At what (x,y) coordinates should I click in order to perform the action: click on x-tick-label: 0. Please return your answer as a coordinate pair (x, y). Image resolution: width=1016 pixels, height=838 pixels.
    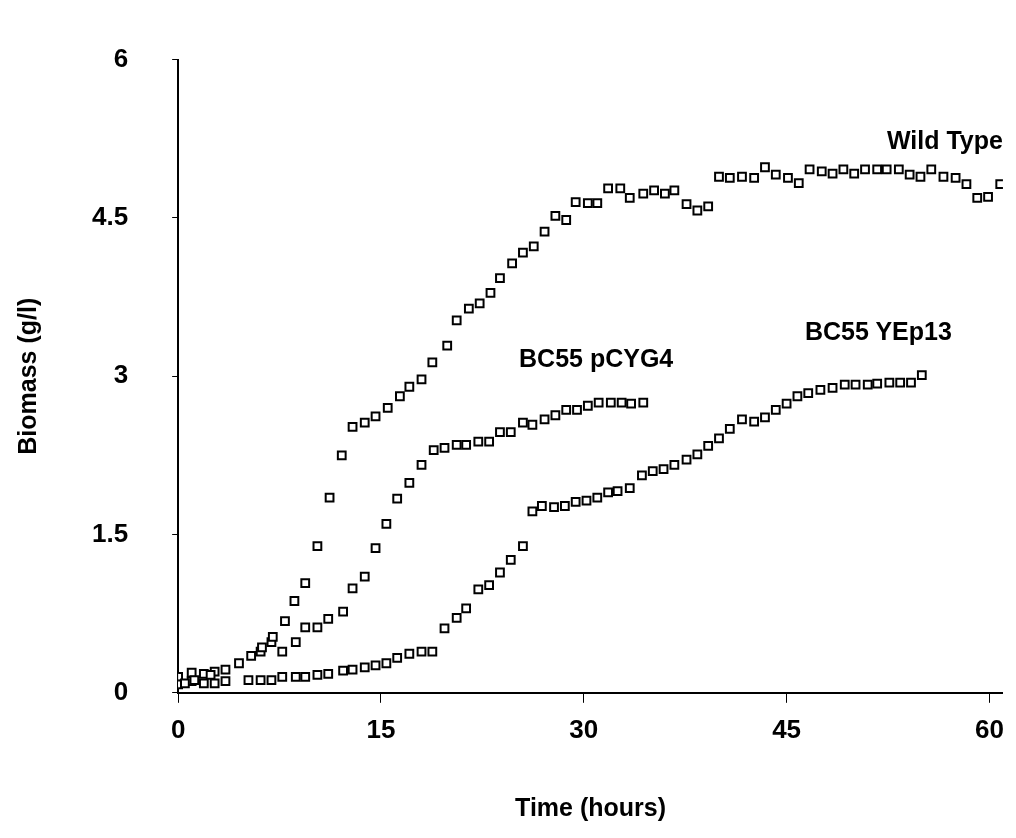
    Looking at the image, I should click on (178, 728).